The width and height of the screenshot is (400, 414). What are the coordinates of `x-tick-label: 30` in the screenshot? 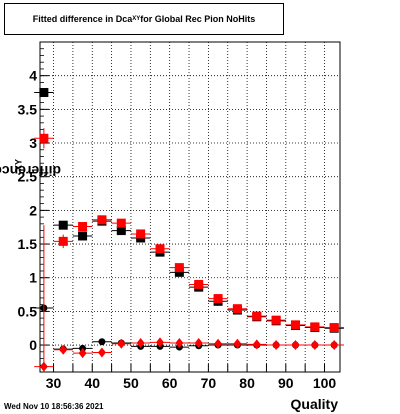 It's located at (54, 383).